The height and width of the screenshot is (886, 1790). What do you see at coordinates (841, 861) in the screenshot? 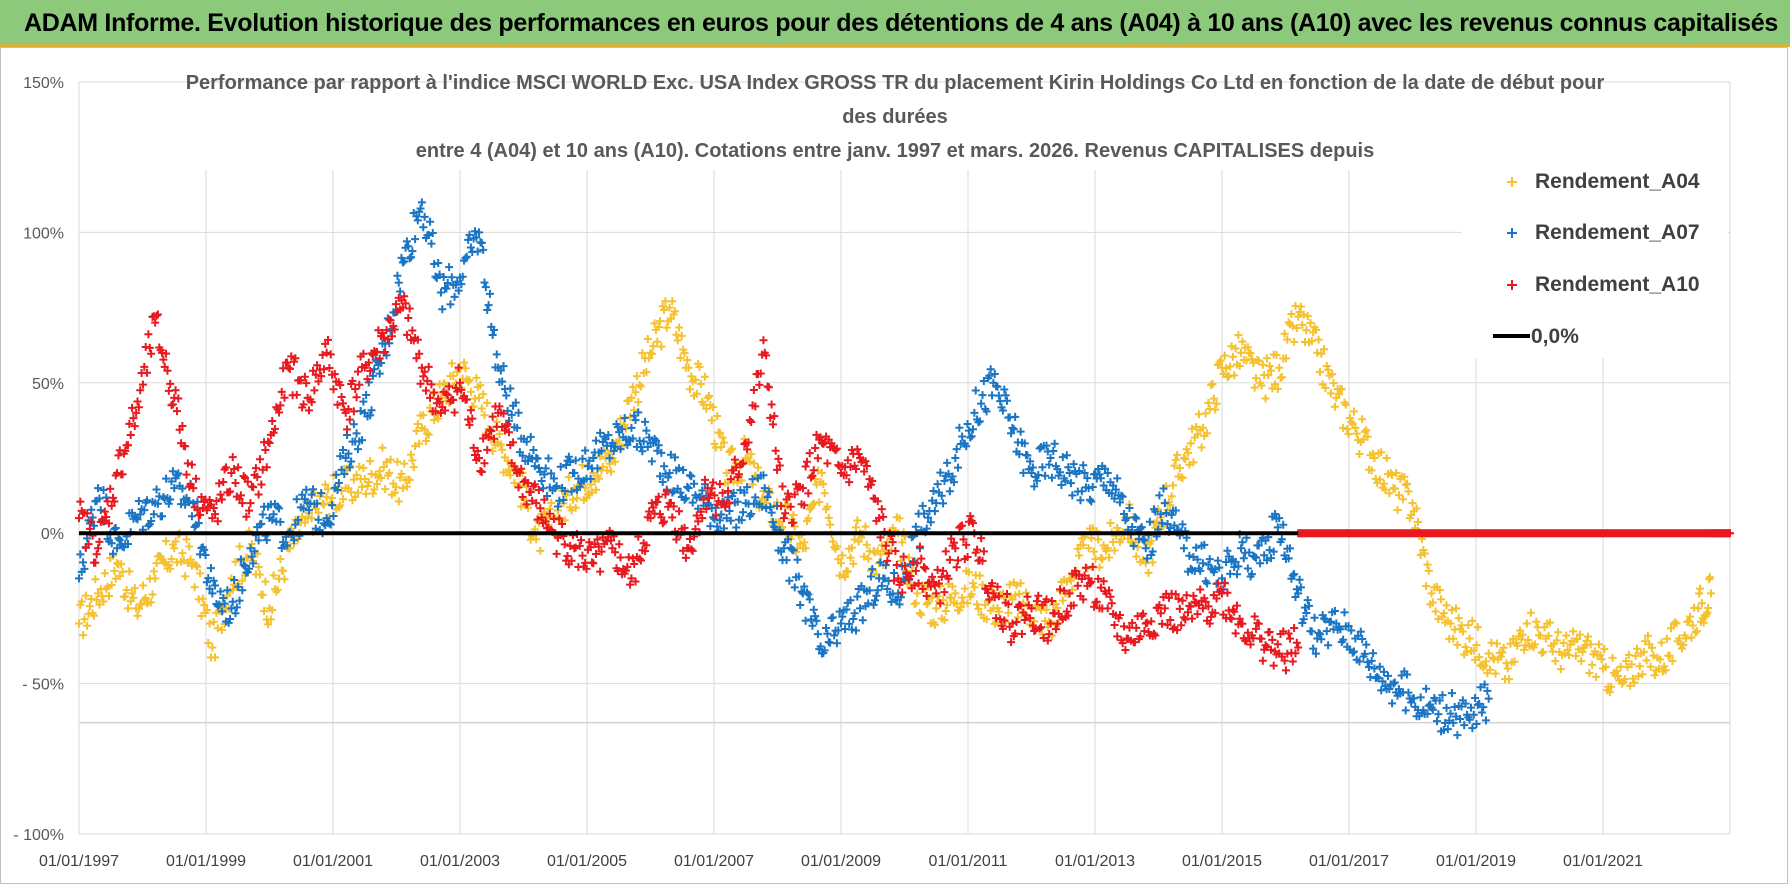
I see `x-tick-label: 01/01/2009` at bounding box center [841, 861].